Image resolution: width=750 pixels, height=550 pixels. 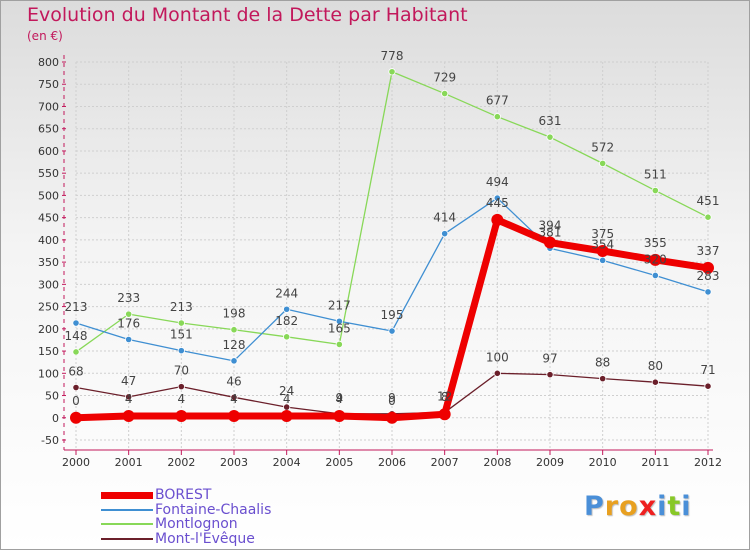 What do you see at coordinates (549, 359) in the screenshot?
I see `data-label-mont-l-eveque: 97` at bounding box center [549, 359].